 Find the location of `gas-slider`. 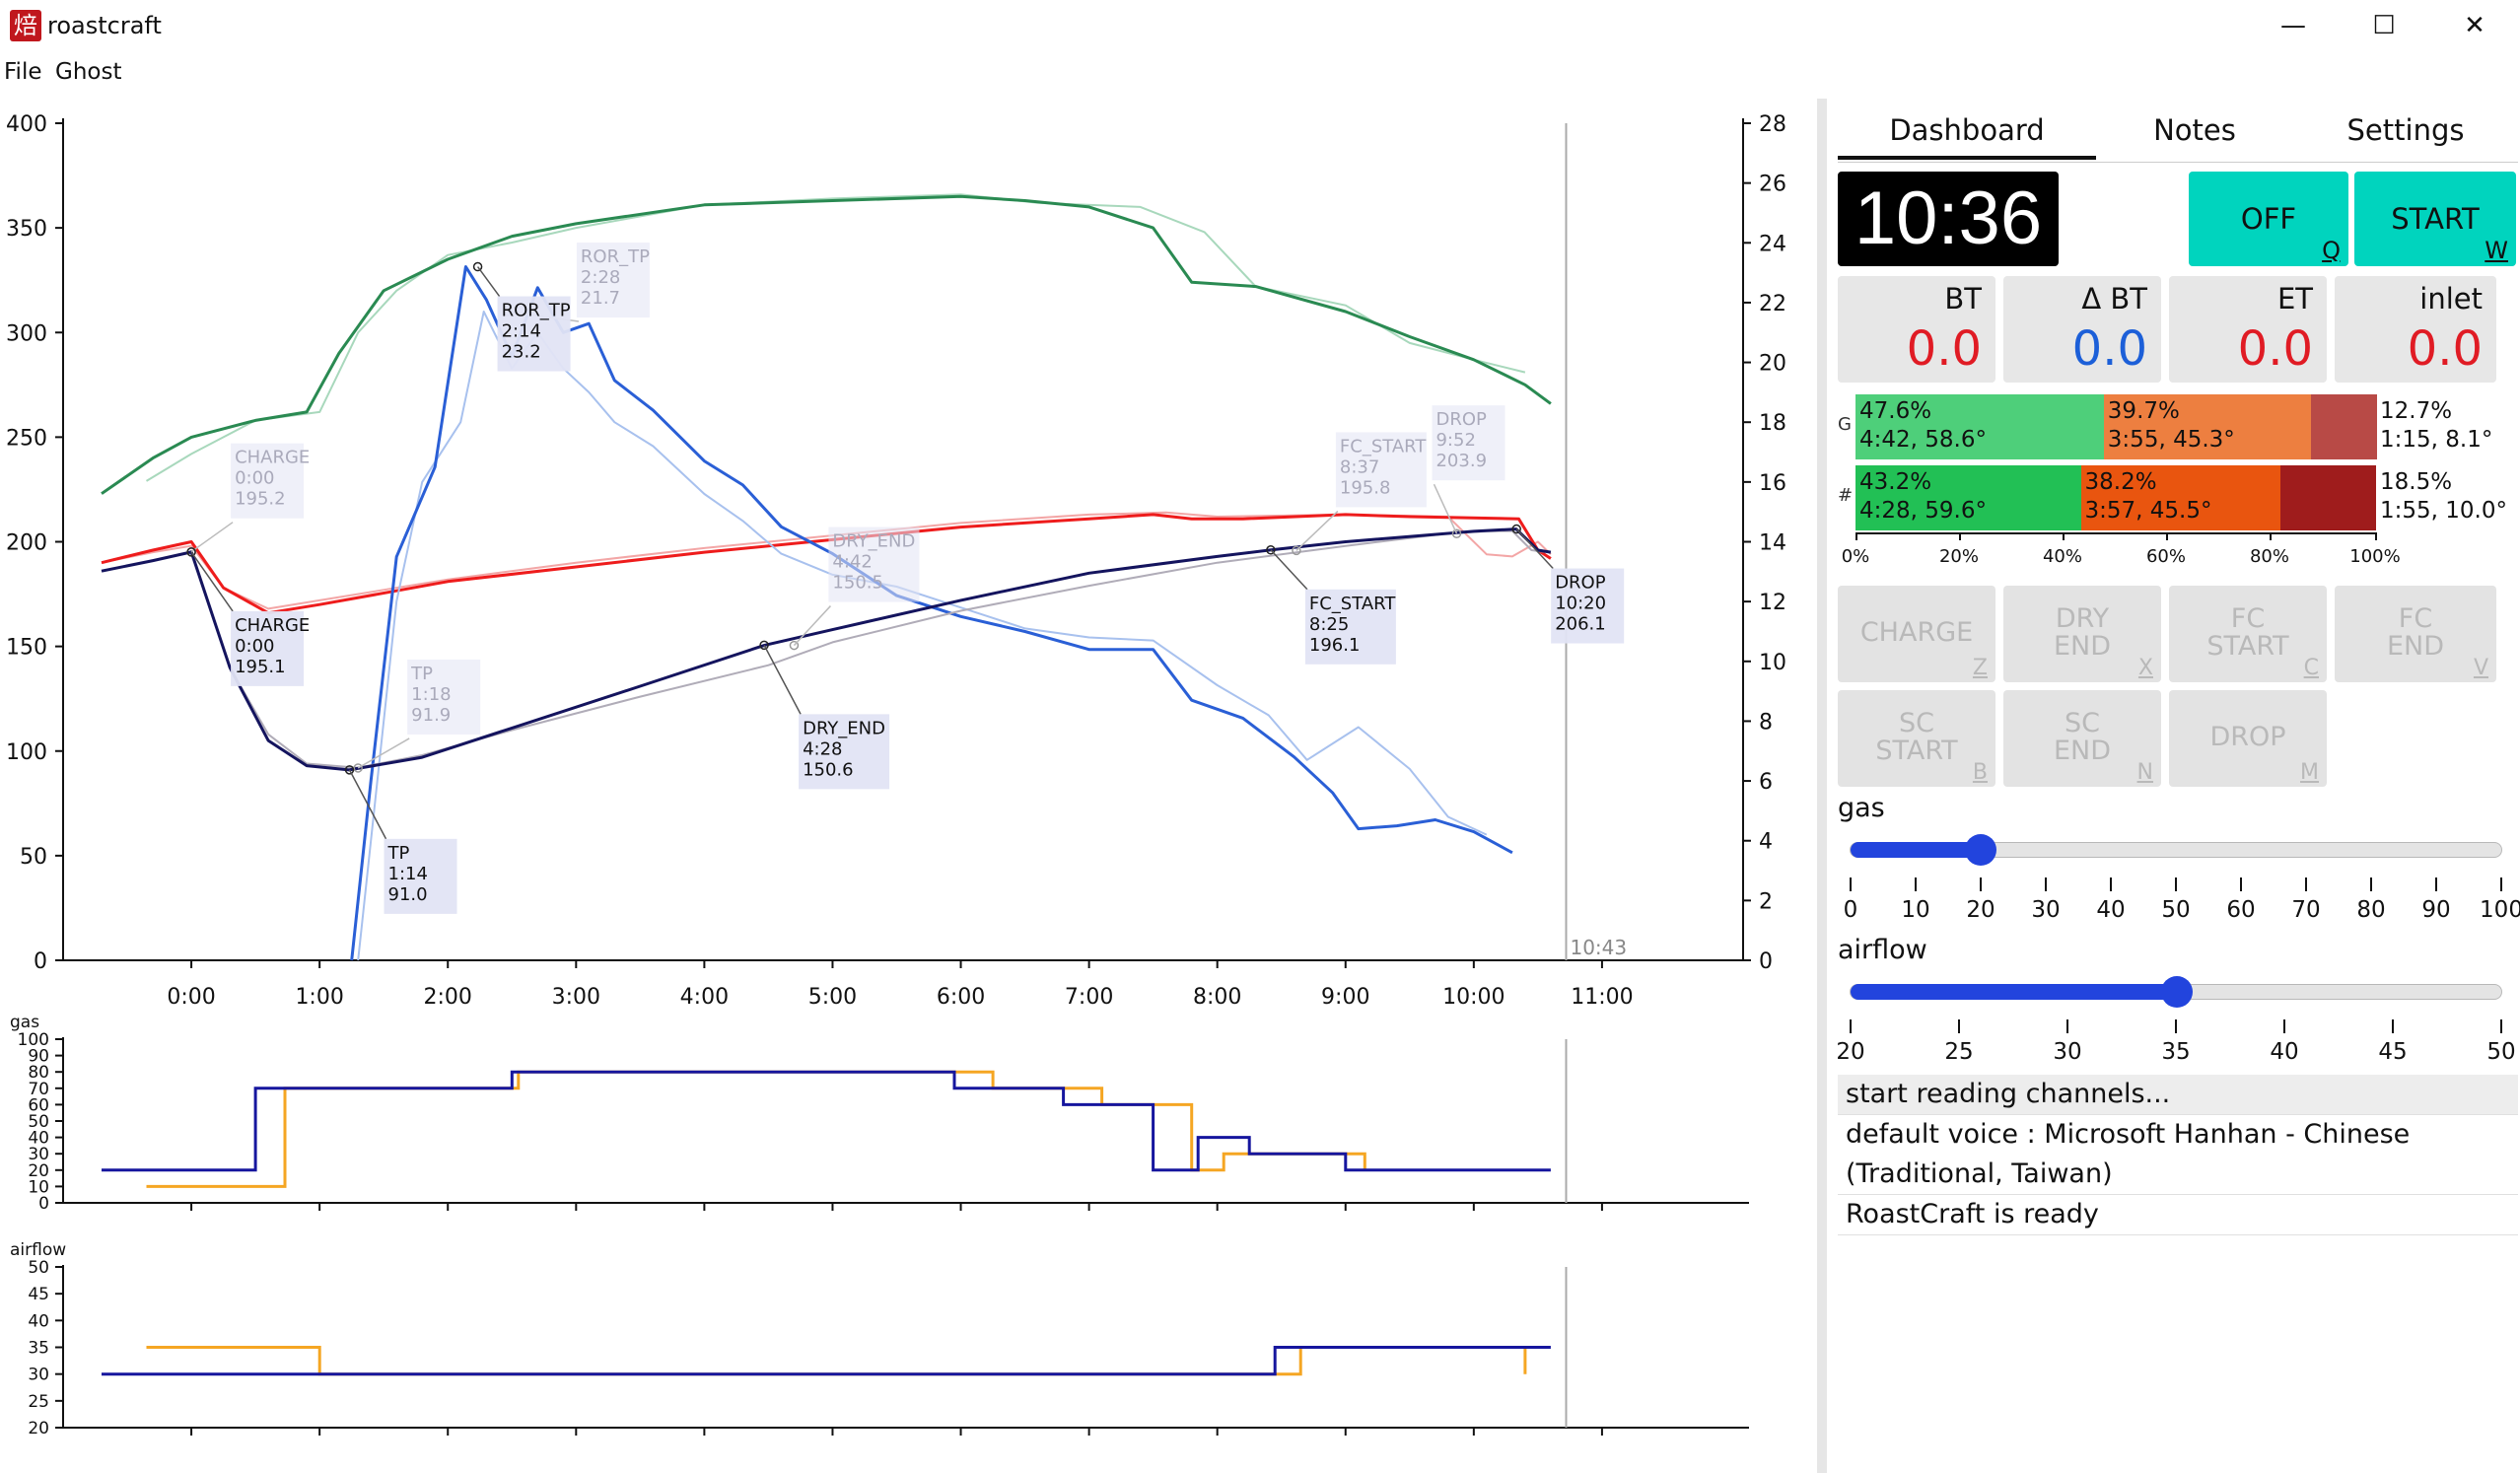

gas-slider is located at coordinates (2176, 850).